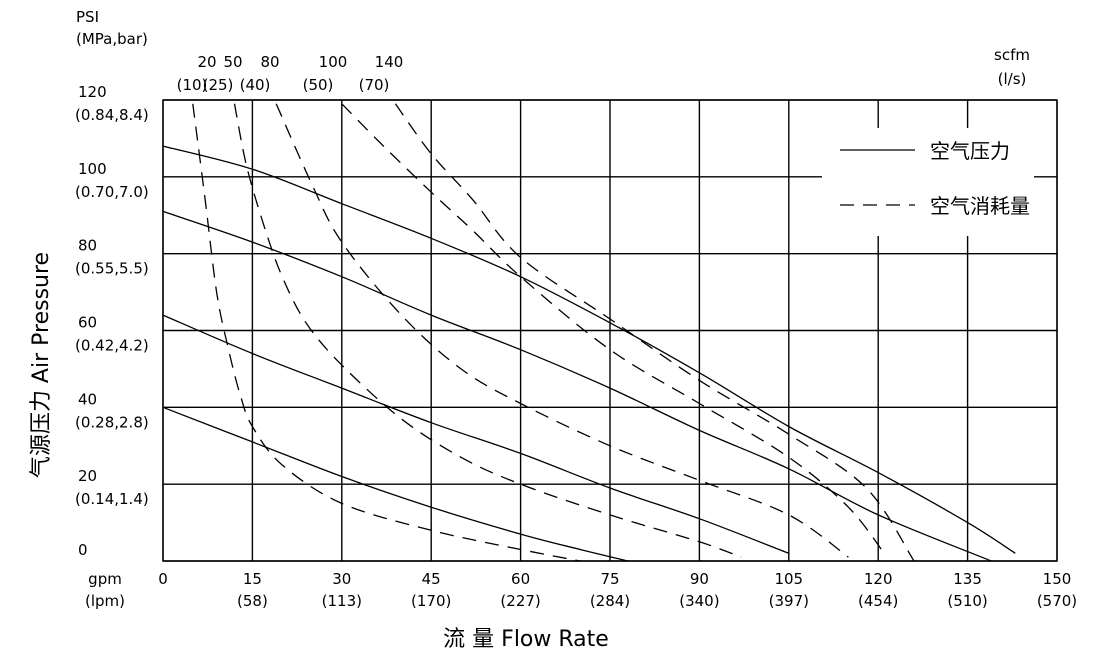  What do you see at coordinates (389, 62) in the screenshot?
I see `scfm-tick-label: 140` at bounding box center [389, 62].